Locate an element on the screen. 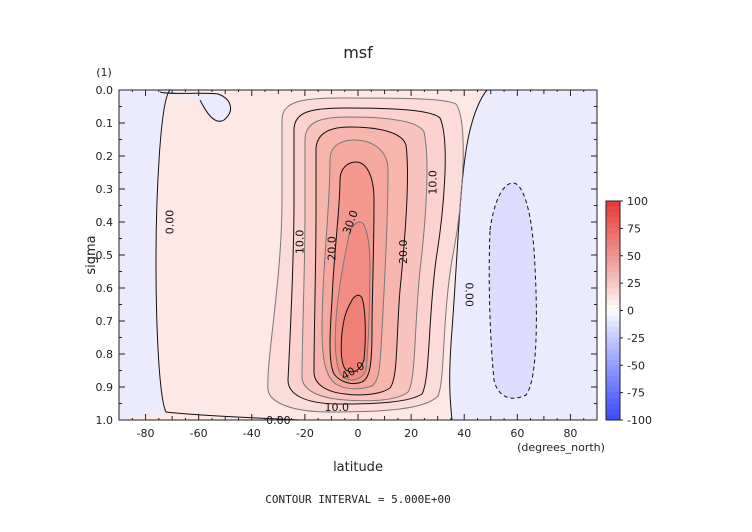  fill-neg-inner is located at coordinates (513, 291).